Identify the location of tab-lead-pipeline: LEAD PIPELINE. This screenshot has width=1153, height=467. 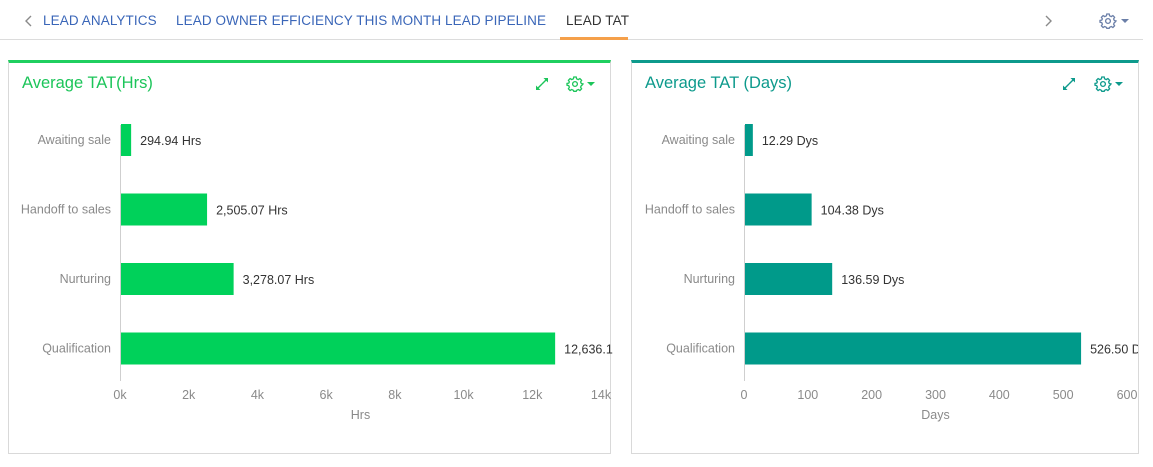
(496, 20).